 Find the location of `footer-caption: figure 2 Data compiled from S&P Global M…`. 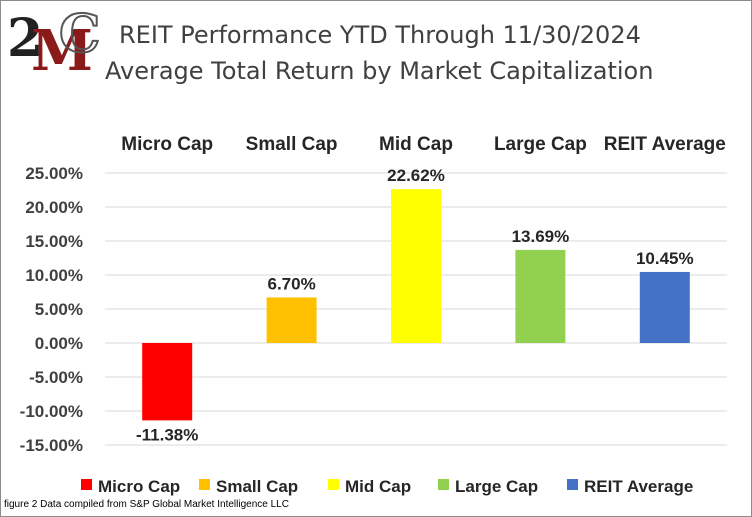

footer-caption: figure 2 Data compiled from S&P Global M… is located at coordinates (146, 504).